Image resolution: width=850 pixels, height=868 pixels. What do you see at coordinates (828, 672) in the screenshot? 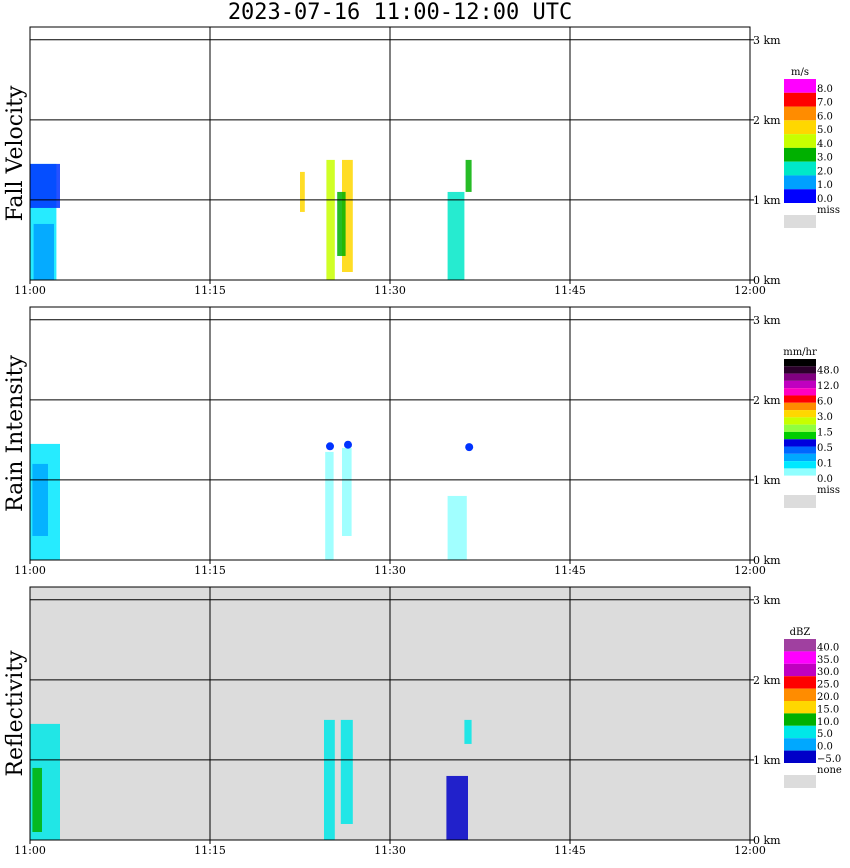
I see `colorbar-label: 30.0` at bounding box center [828, 672].